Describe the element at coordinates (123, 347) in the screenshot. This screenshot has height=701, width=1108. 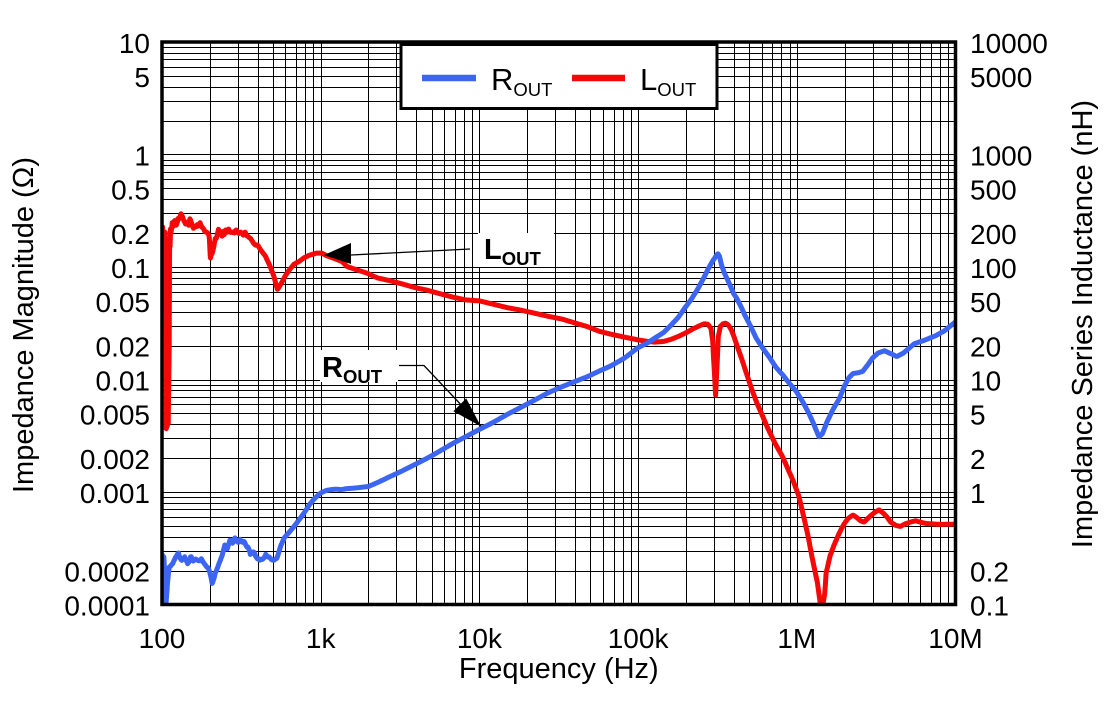
I see `svg-text: 0.02` at that location.